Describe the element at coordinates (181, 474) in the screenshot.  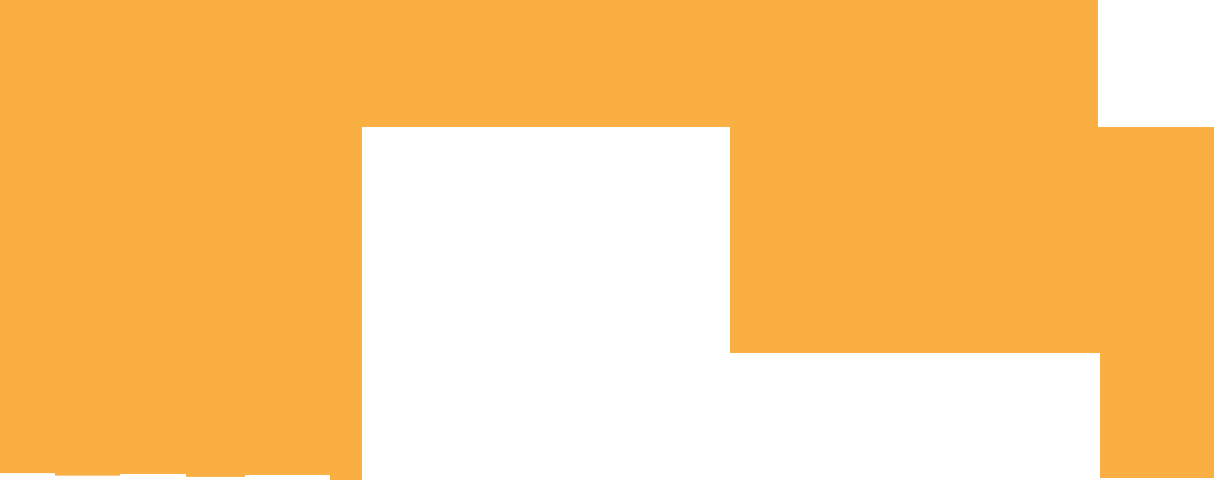
I see `orange-block-left-column-foot` at that location.